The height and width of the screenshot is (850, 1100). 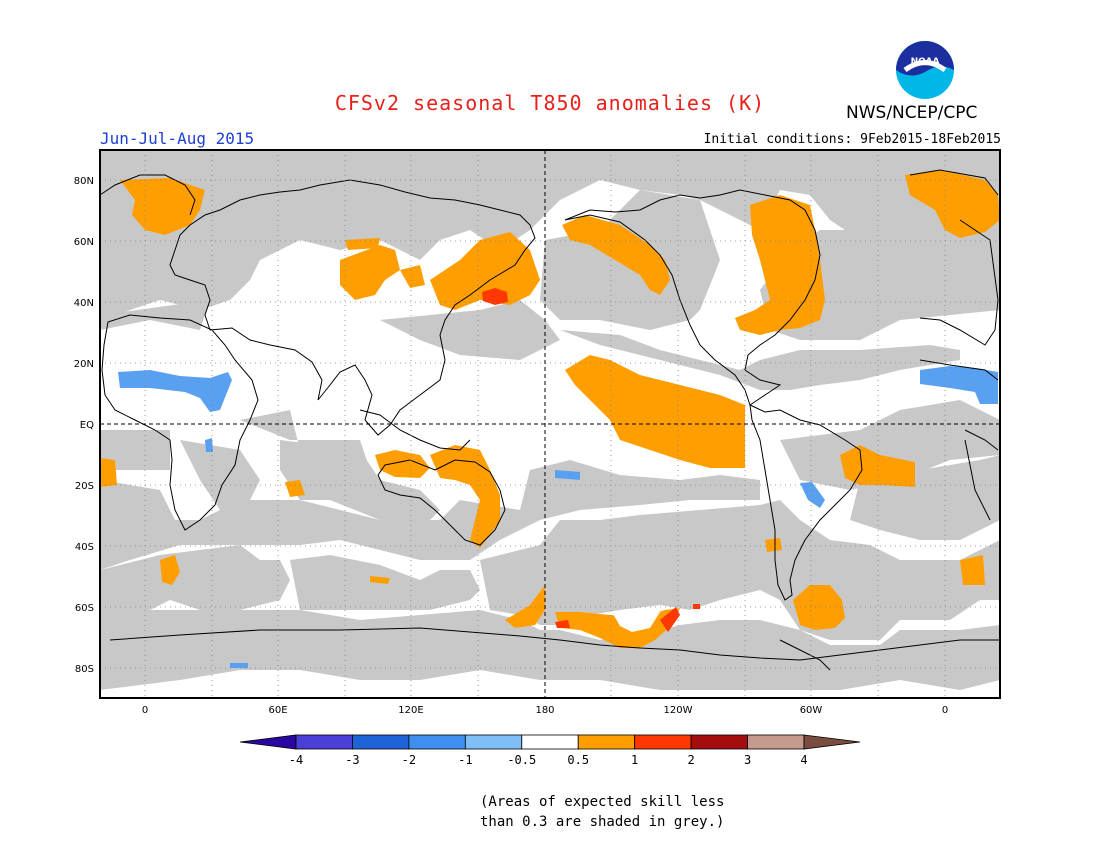 What do you see at coordinates (636, 622) in the screenshot?
I see `antarctic-white-patch` at bounding box center [636, 622].